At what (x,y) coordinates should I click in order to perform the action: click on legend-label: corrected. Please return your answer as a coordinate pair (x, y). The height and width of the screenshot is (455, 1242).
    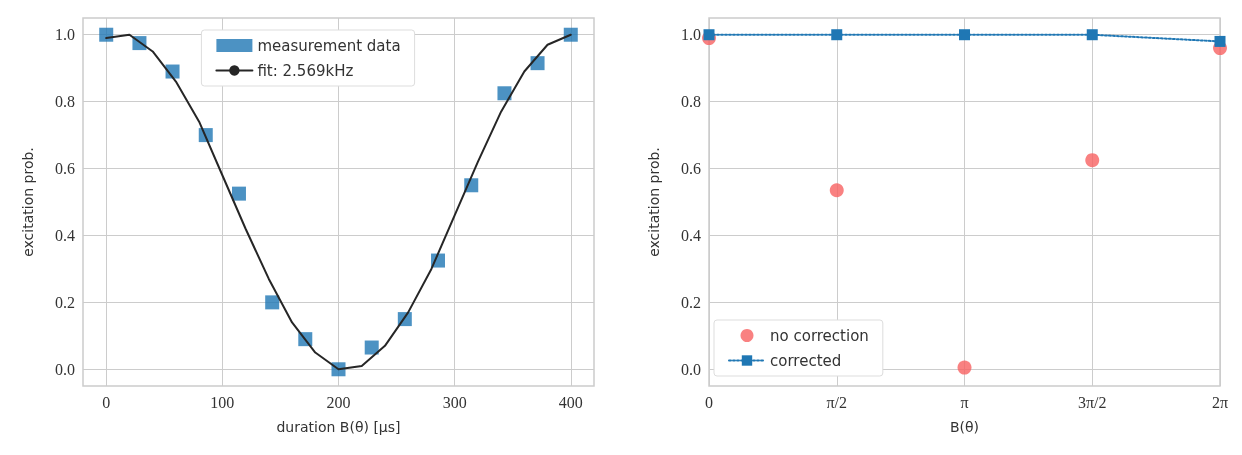
    Looking at the image, I should click on (806, 360).